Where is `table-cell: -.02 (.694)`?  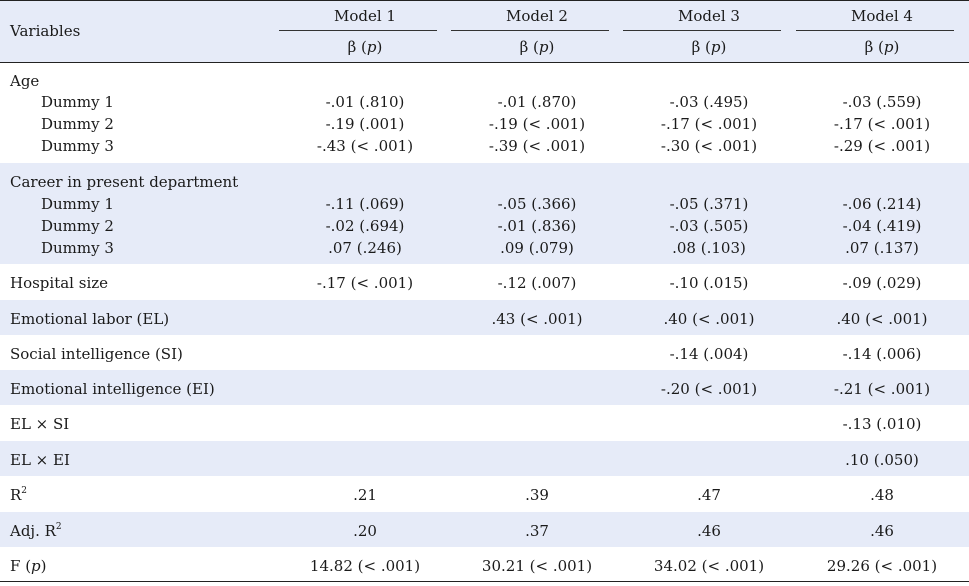
table-cell: -.02 (.694) is located at coordinates (365, 226).